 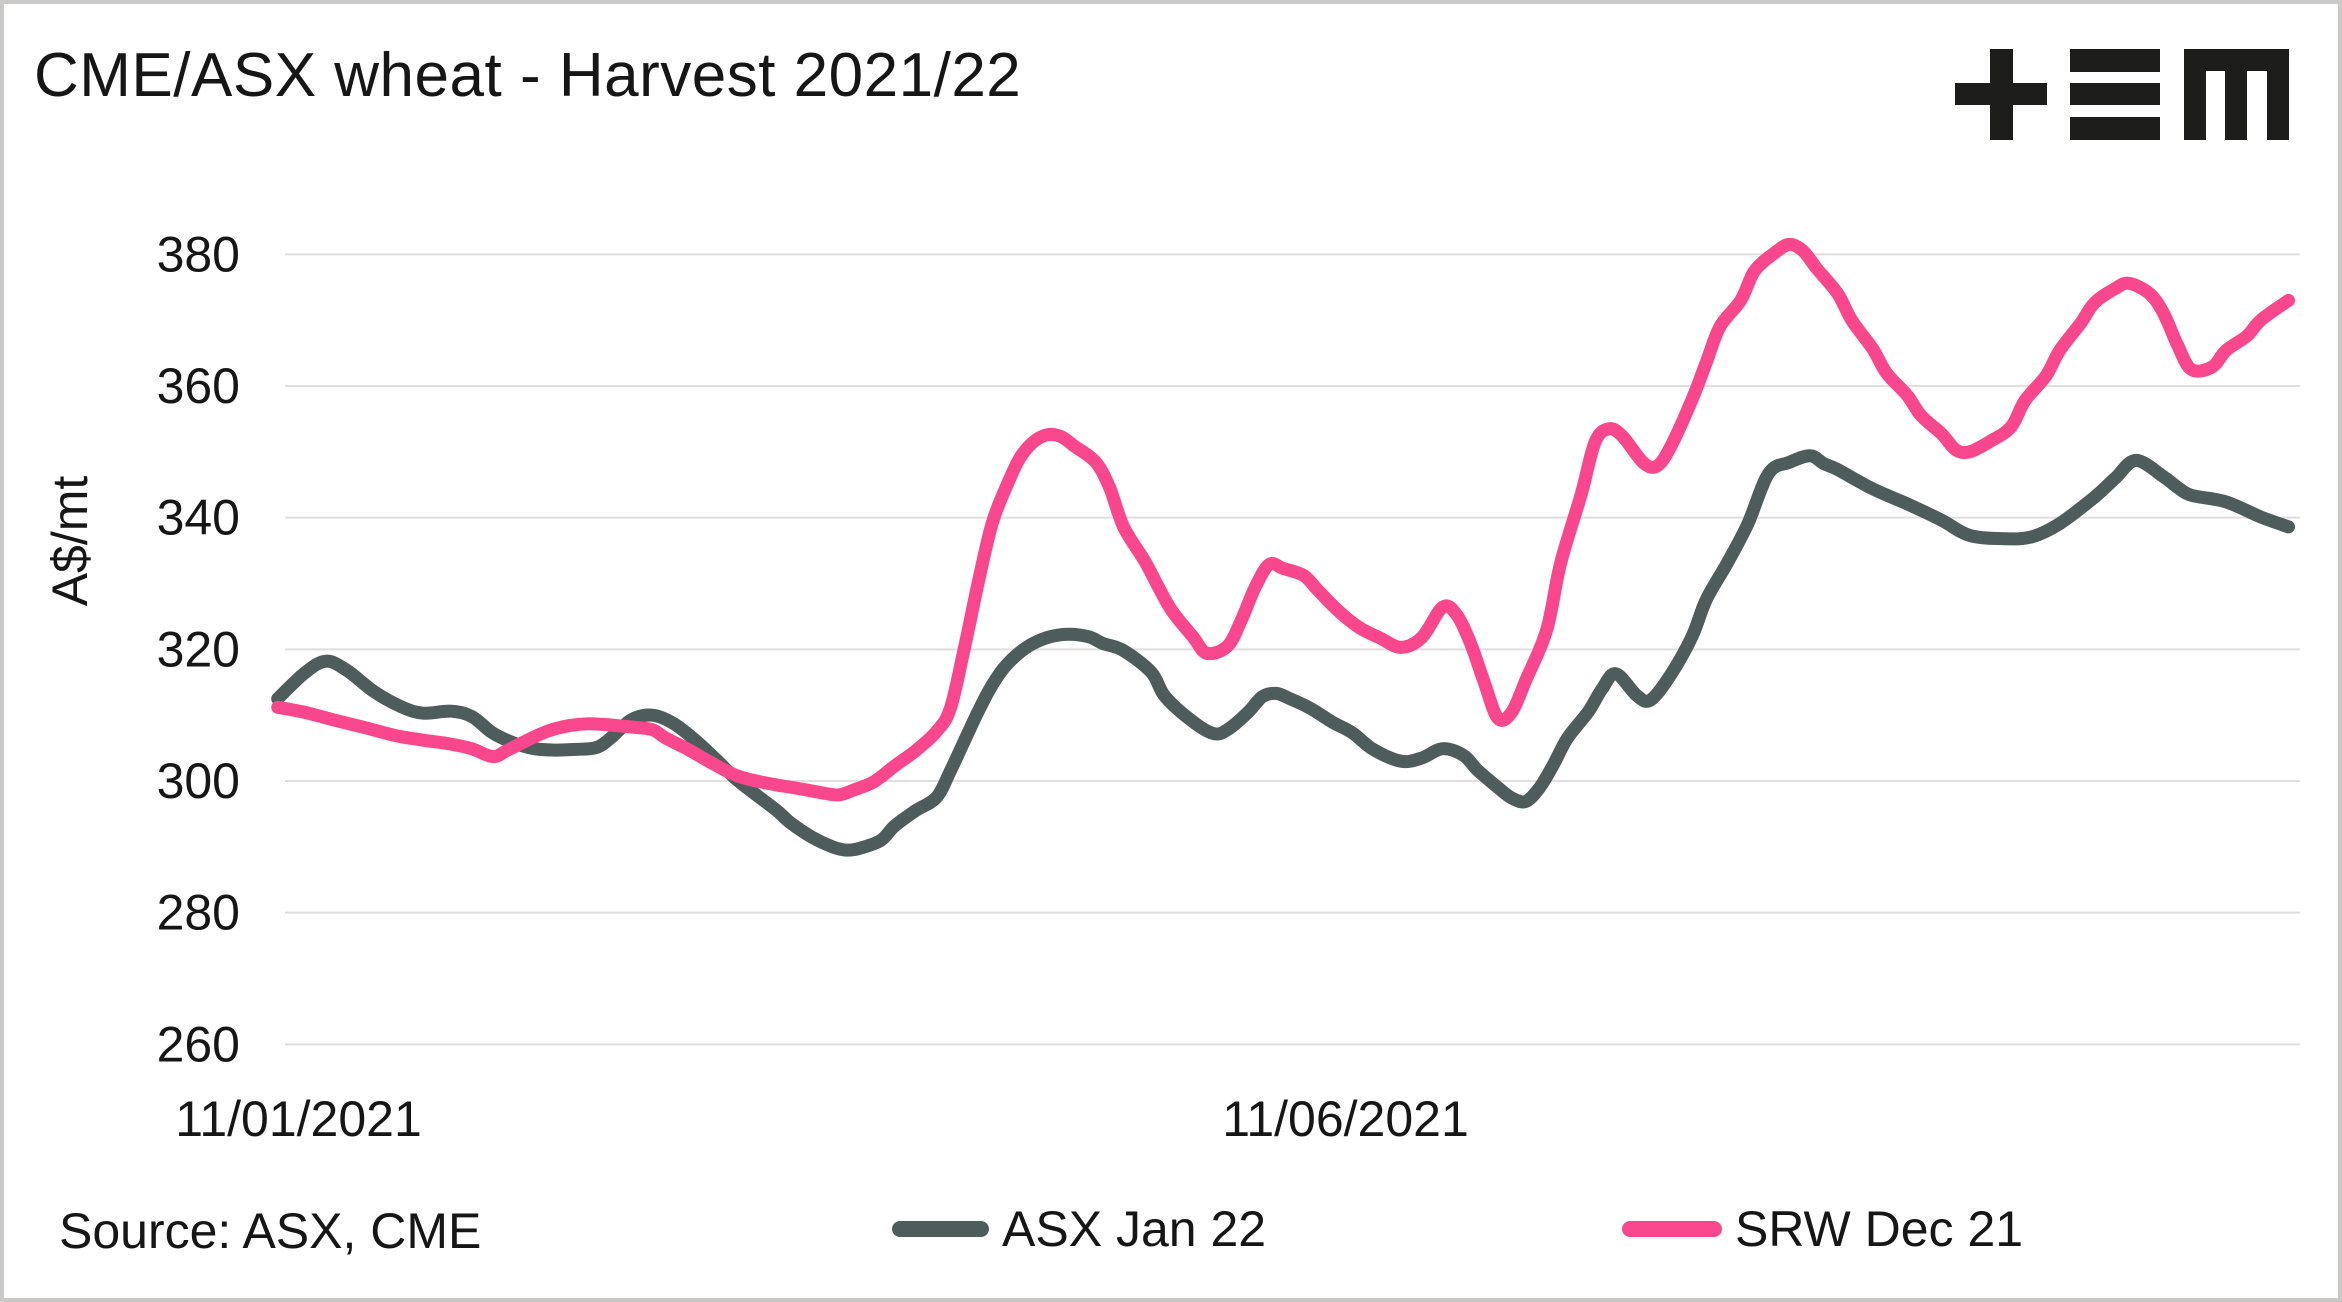 What do you see at coordinates (1134, 1229) in the screenshot?
I see `asx-legend-label: ASX Jan 22` at bounding box center [1134, 1229].